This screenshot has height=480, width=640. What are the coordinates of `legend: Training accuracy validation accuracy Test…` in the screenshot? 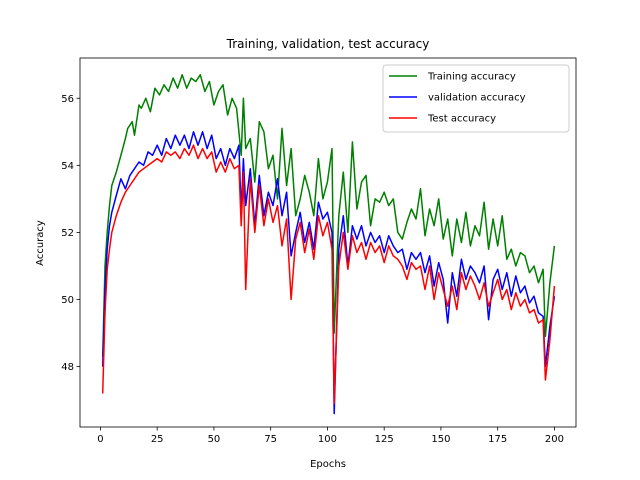 It's located at (476, 98).